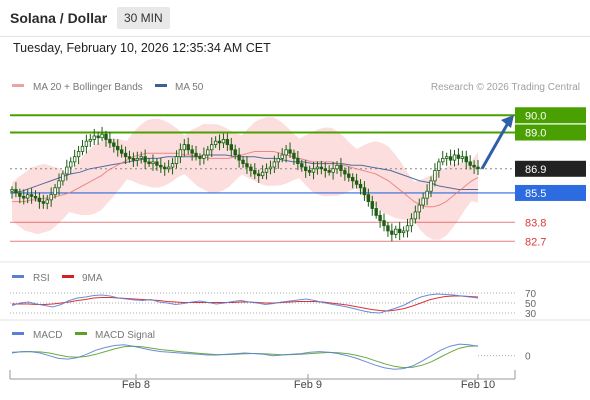 The image size is (590, 400). What do you see at coordinates (535, 194) in the screenshot?
I see `level-label-85.5: 85.5` at bounding box center [535, 194].